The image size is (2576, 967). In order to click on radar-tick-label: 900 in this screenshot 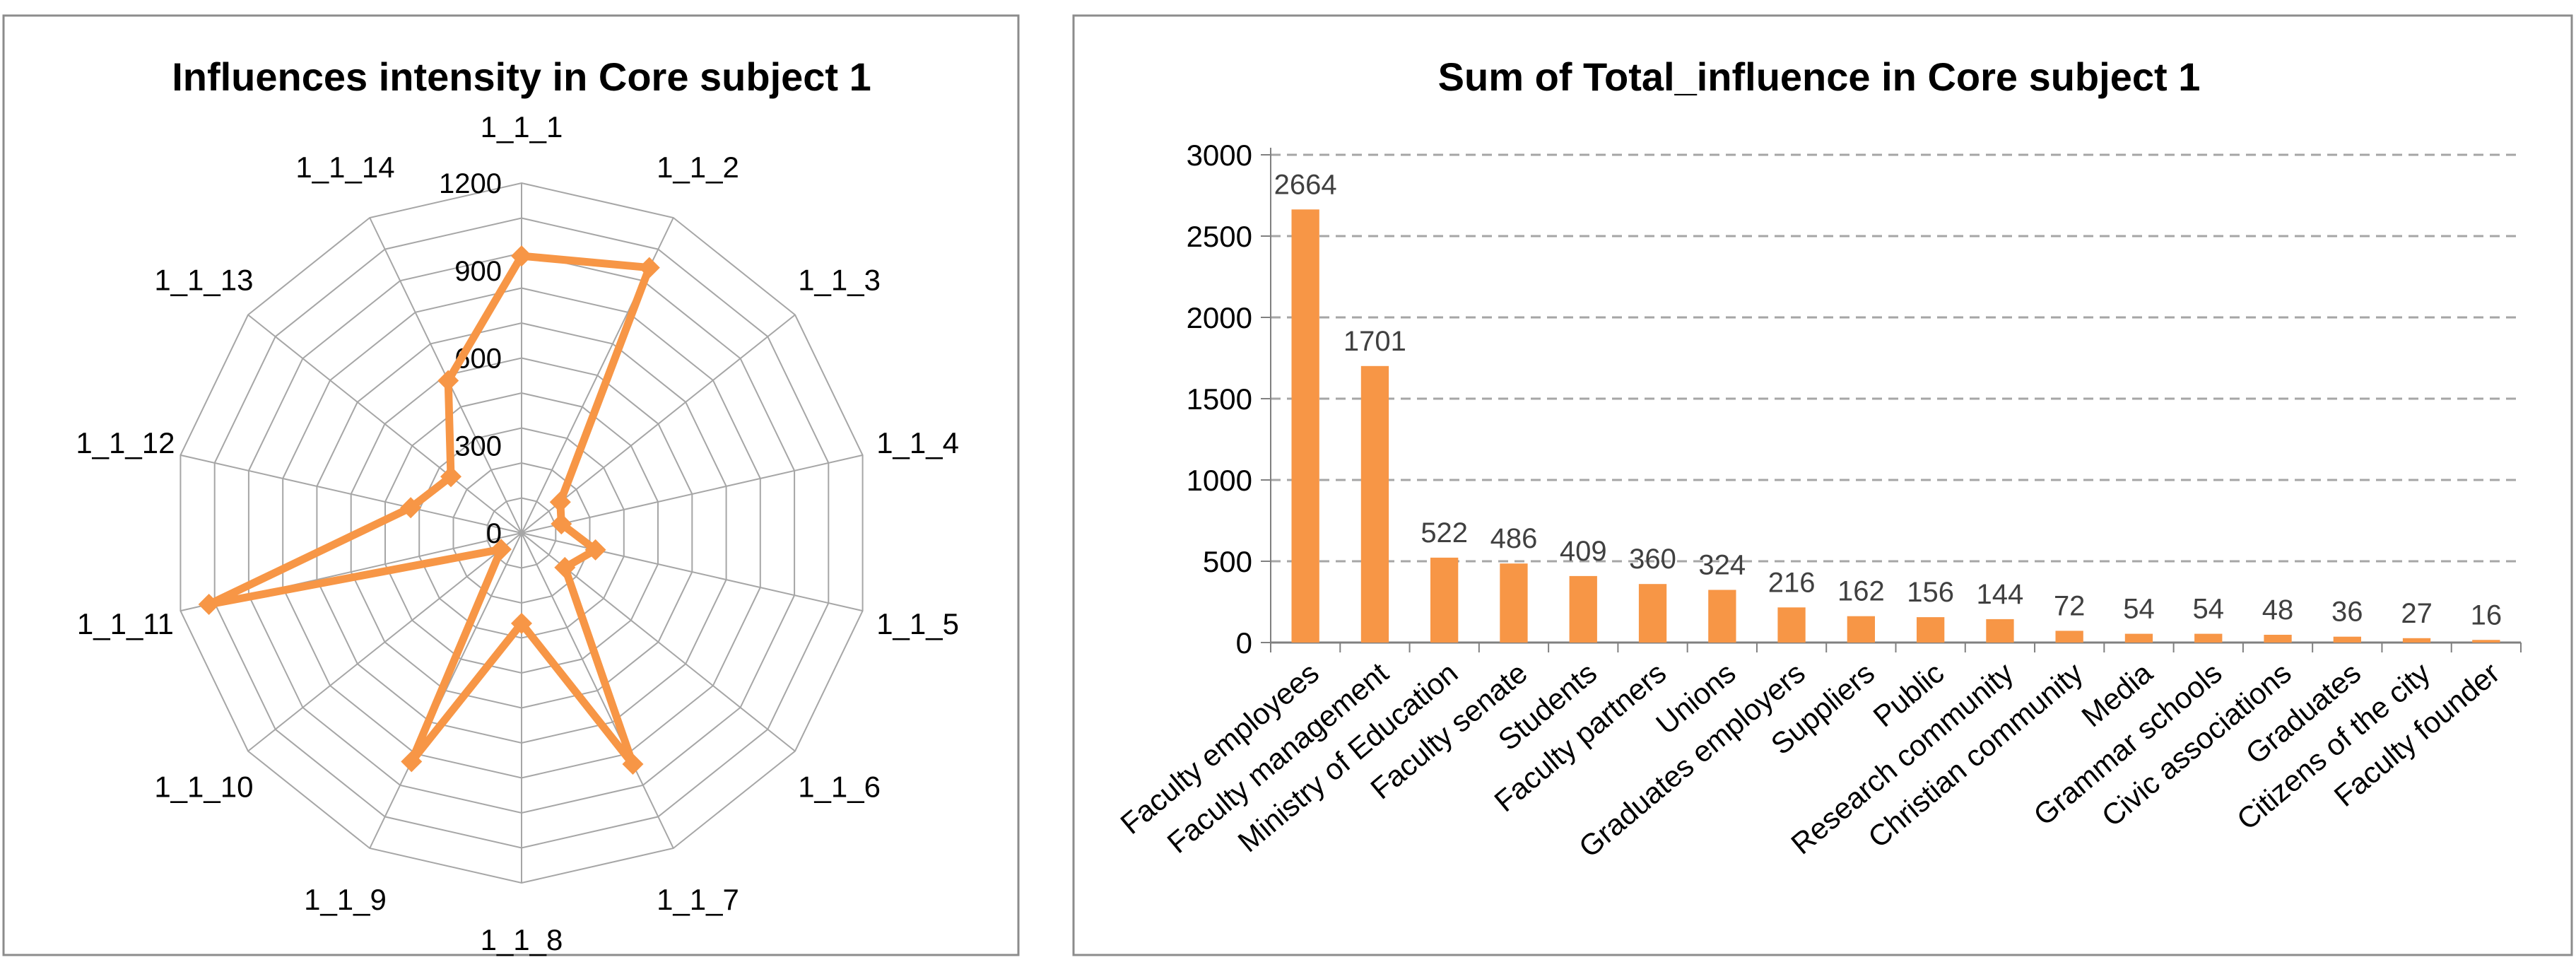, I will do `click(478, 271)`.